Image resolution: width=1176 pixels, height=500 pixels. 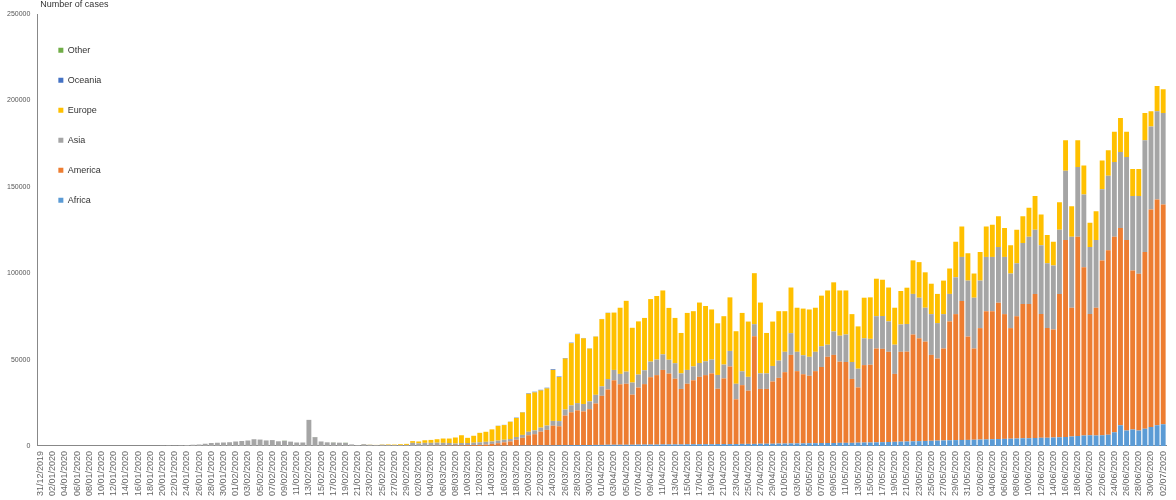 I want to click on x-tick-label: 16/01/2020, so click(x=137, y=473).